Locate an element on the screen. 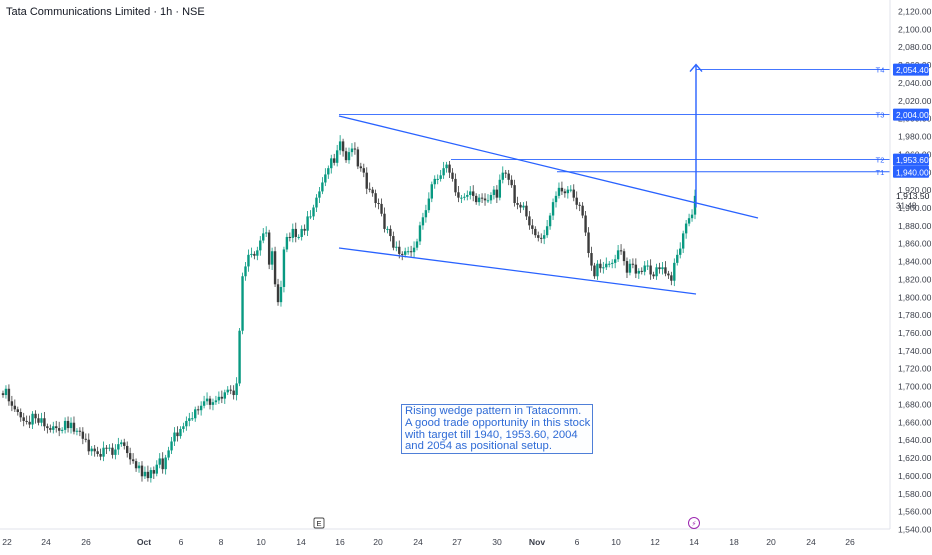 The height and width of the screenshot is (555, 932). time-tick-label: 10 is located at coordinates (261, 542).